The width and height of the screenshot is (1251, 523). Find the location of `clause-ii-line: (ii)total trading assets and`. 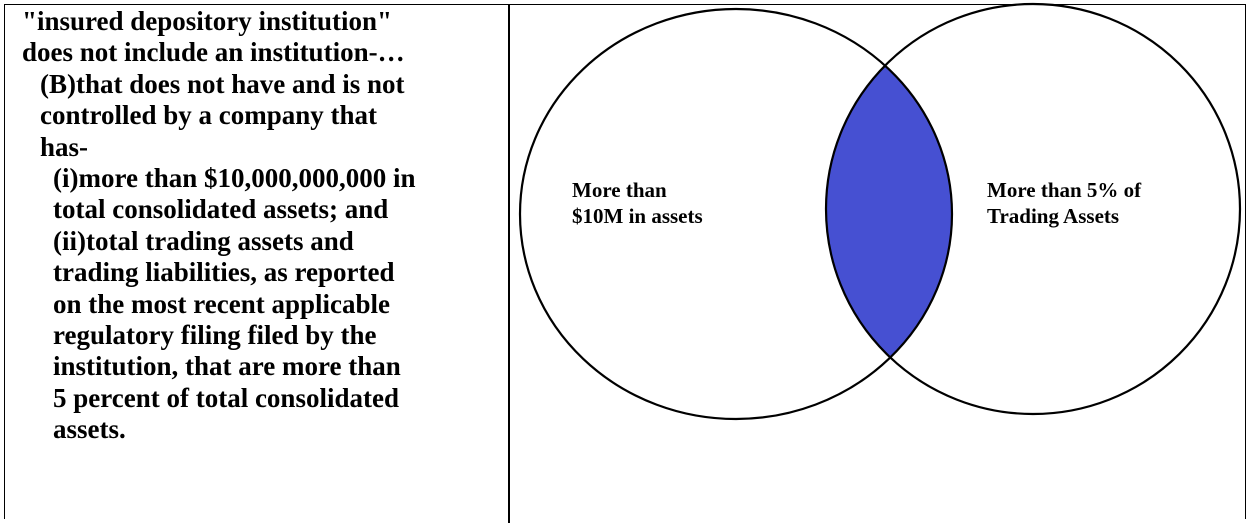

clause-ii-line: (ii)total trading assets and is located at coordinates (203, 240).